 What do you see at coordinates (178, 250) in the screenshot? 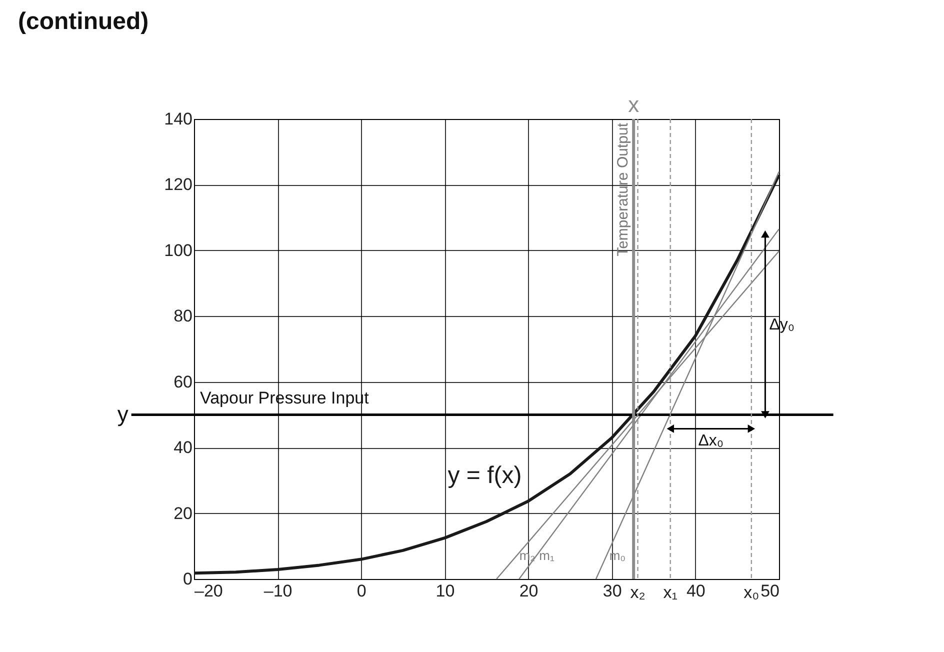
I see `y-tick-label: 100` at bounding box center [178, 250].